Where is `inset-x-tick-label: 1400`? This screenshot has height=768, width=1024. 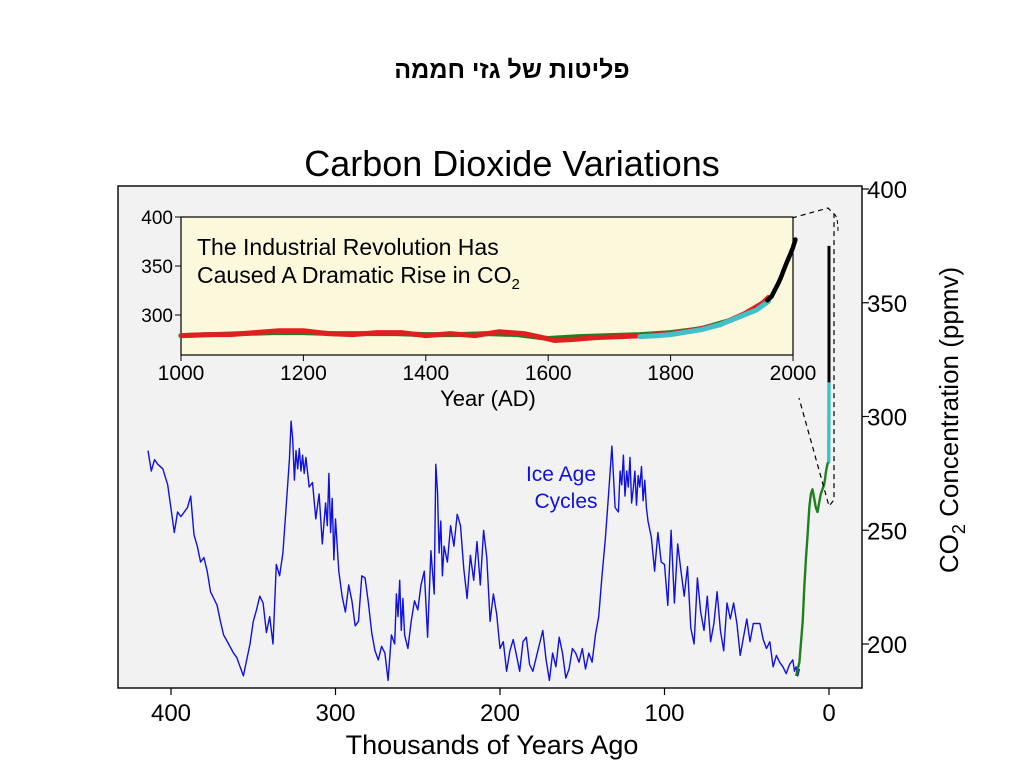
inset-x-tick-label: 1400 is located at coordinates (425, 373).